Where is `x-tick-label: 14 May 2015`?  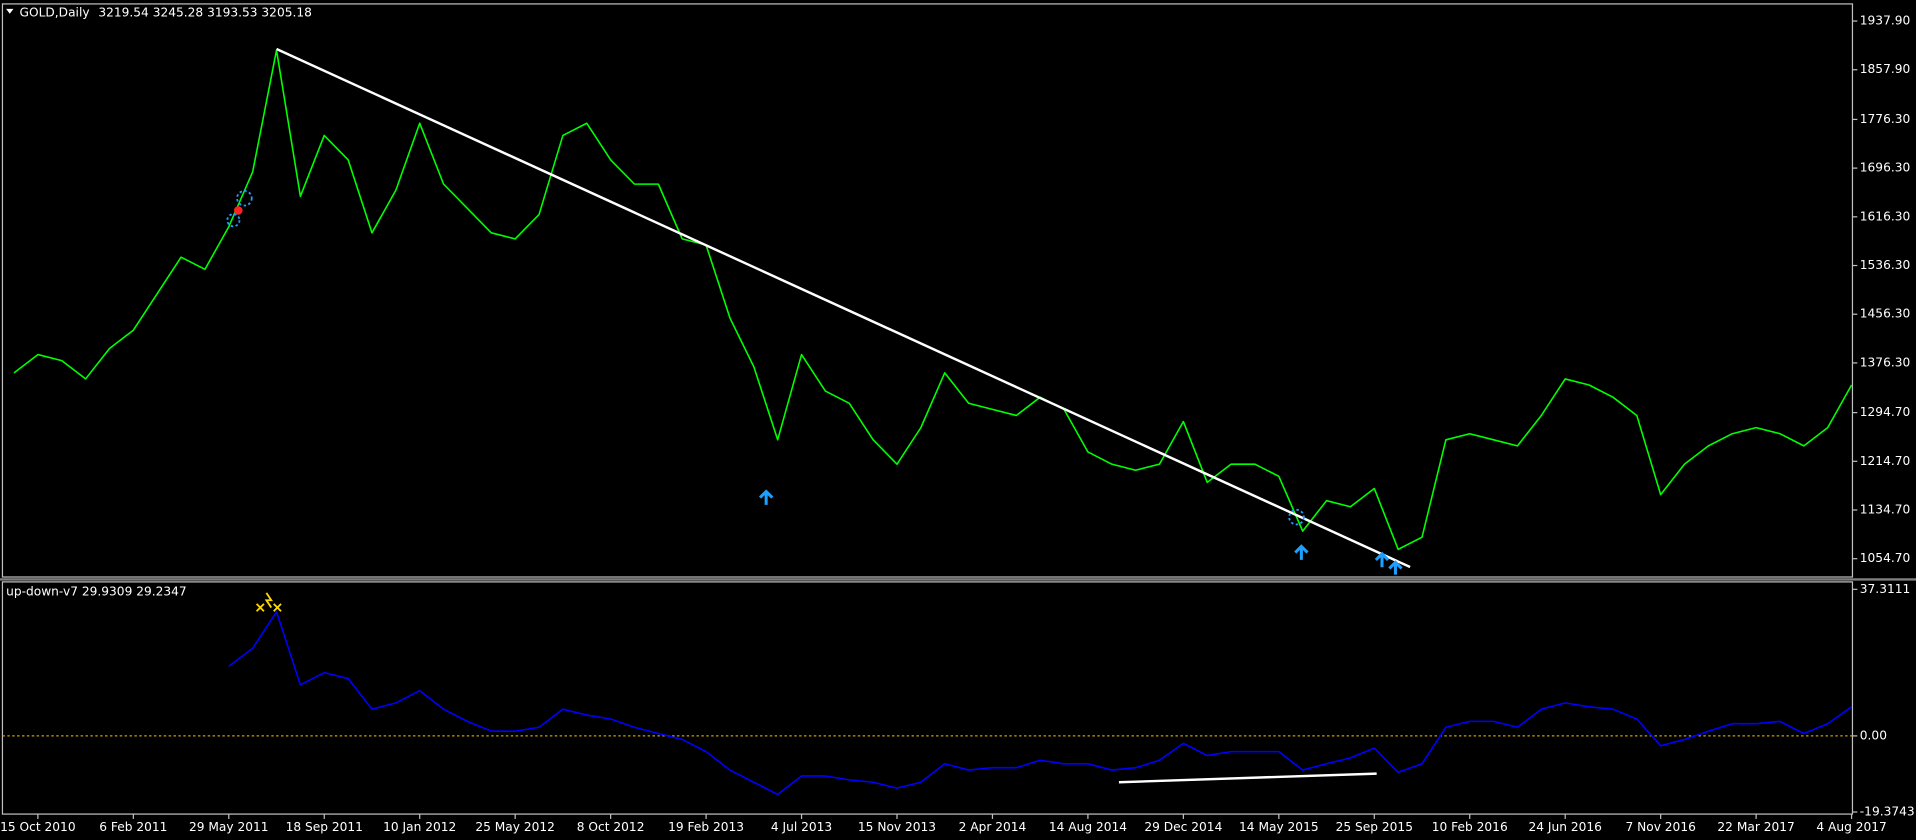 x-tick-label: 14 May 2015 is located at coordinates (1279, 827).